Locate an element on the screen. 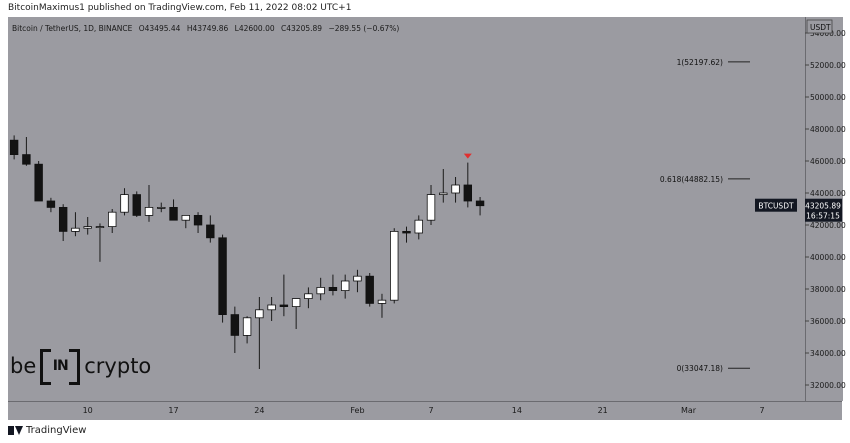 Image resolution: width=850 pixels, height=443 pixels. symbol-badge-label: BTCUSDT is located at coordinates (776, 206).